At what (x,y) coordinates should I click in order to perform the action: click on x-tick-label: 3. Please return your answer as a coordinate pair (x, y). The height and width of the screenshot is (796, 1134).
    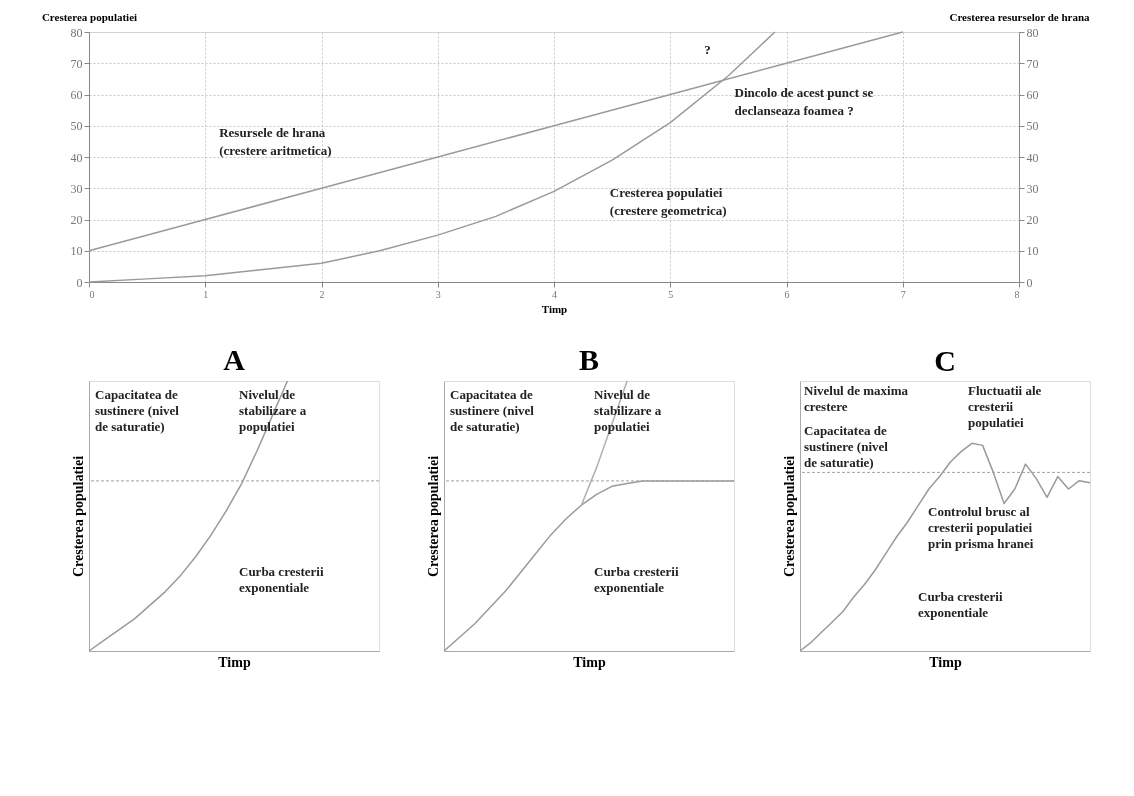
    Looking at the image, I should click on (438, 294).